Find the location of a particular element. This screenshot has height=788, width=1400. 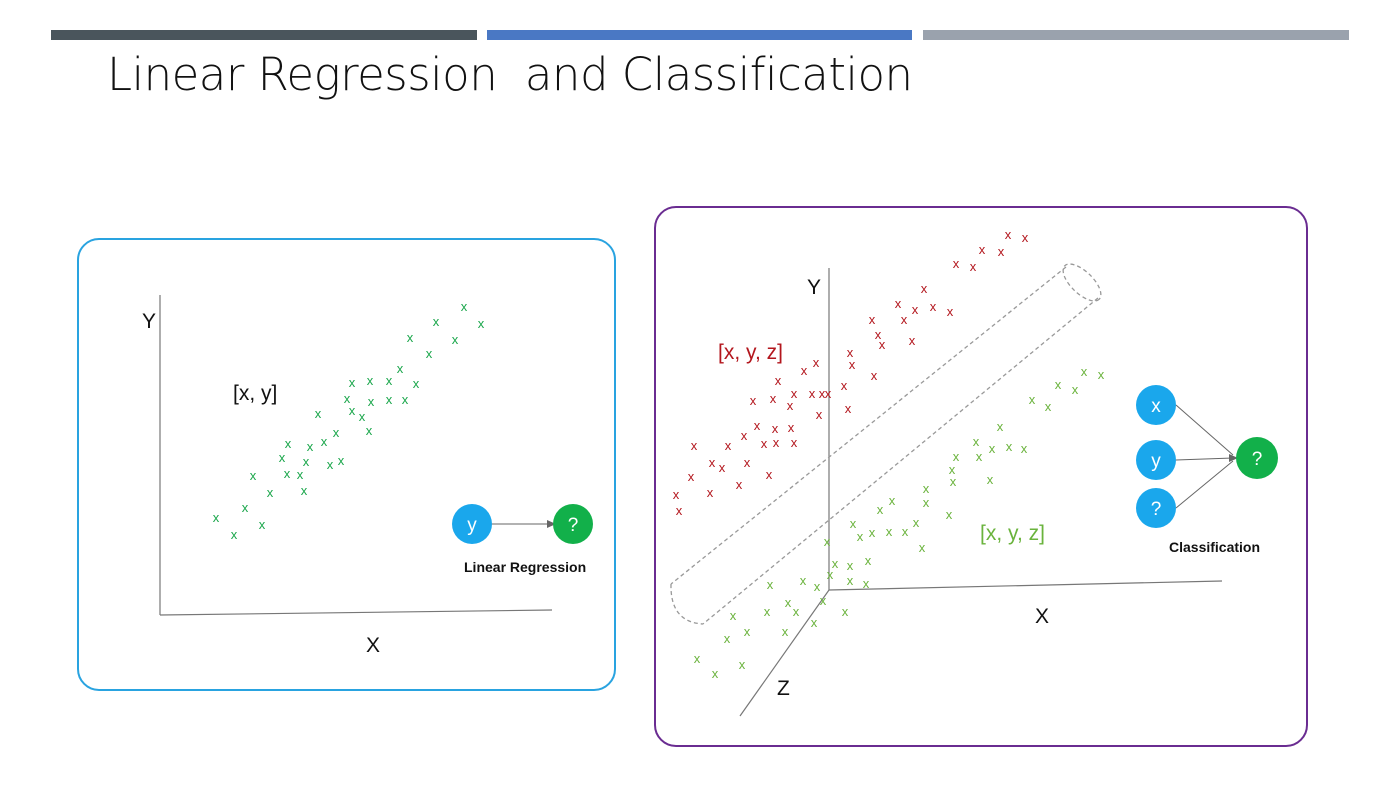

header-bar-left is located at coordinates (264, 35).